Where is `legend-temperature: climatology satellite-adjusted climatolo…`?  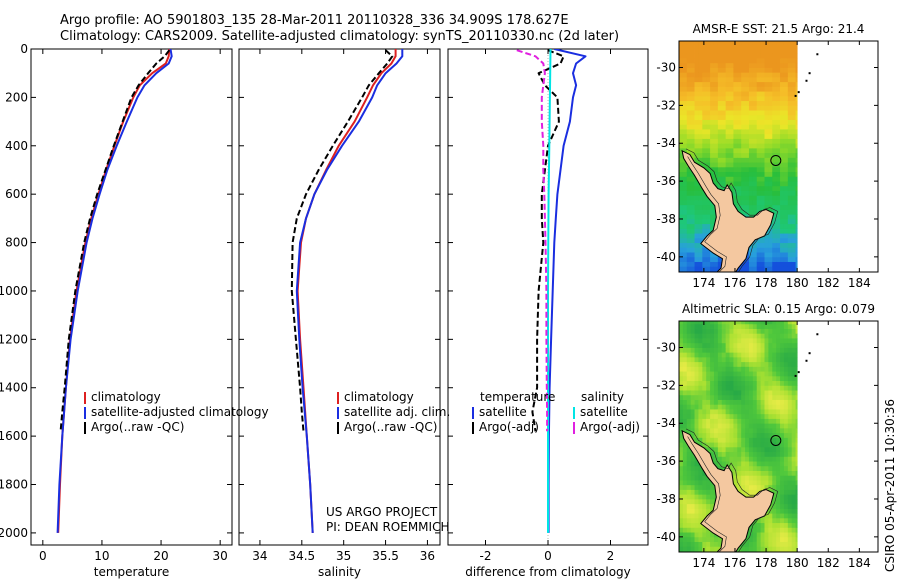
legend-temperature: climatology satellite-adjusted climatolo… is located at coordinates (176, 412).